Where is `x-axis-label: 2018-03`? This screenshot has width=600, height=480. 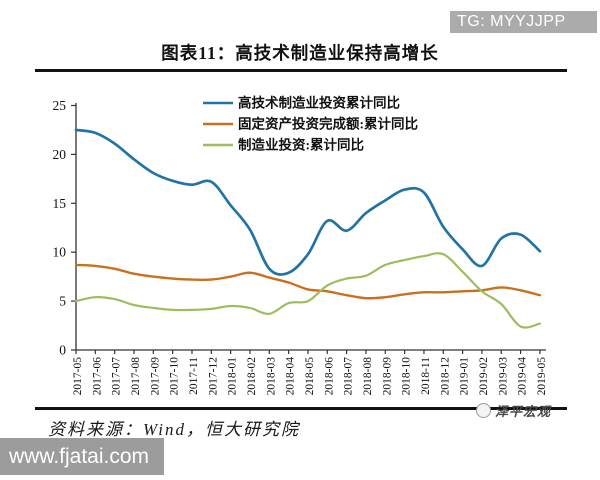
x-axis-label: 2018-03 is located at coordinates (271, 376).